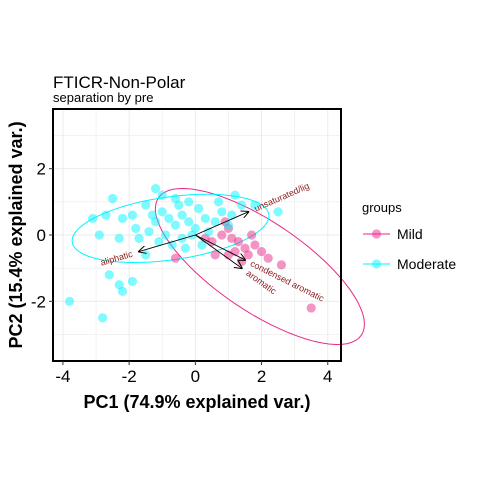 This screenshot has height=480, width=480. I want to click on y-tick-label: -2, so click(38, 301).